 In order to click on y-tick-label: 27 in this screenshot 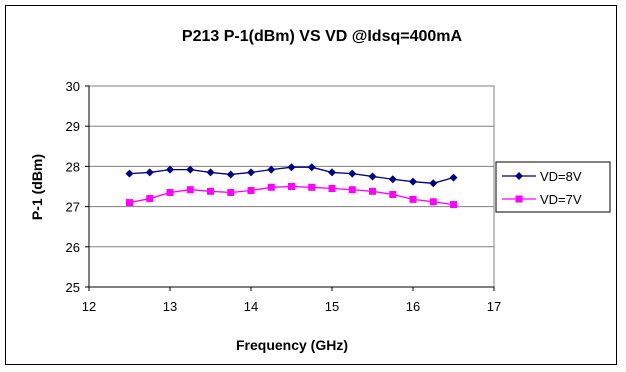, I will do `click(73, 207)`.